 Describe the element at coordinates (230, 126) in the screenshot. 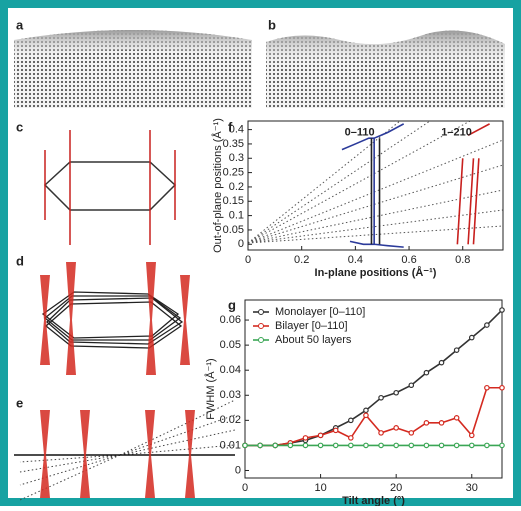

I see `panel-label: f` at that location.